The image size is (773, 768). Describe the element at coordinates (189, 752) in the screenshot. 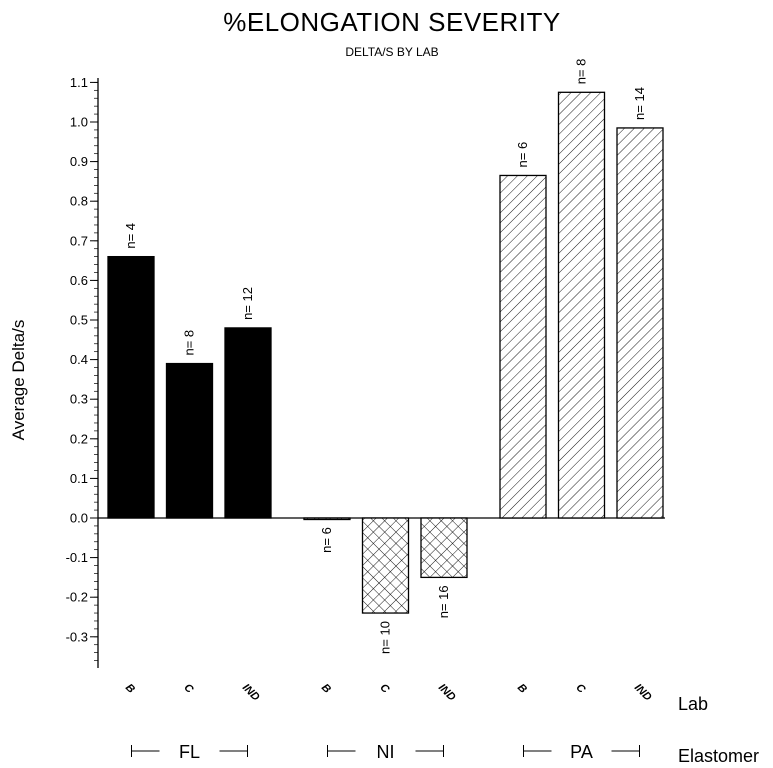

I see `elastomer-group-label: FL` at that location.